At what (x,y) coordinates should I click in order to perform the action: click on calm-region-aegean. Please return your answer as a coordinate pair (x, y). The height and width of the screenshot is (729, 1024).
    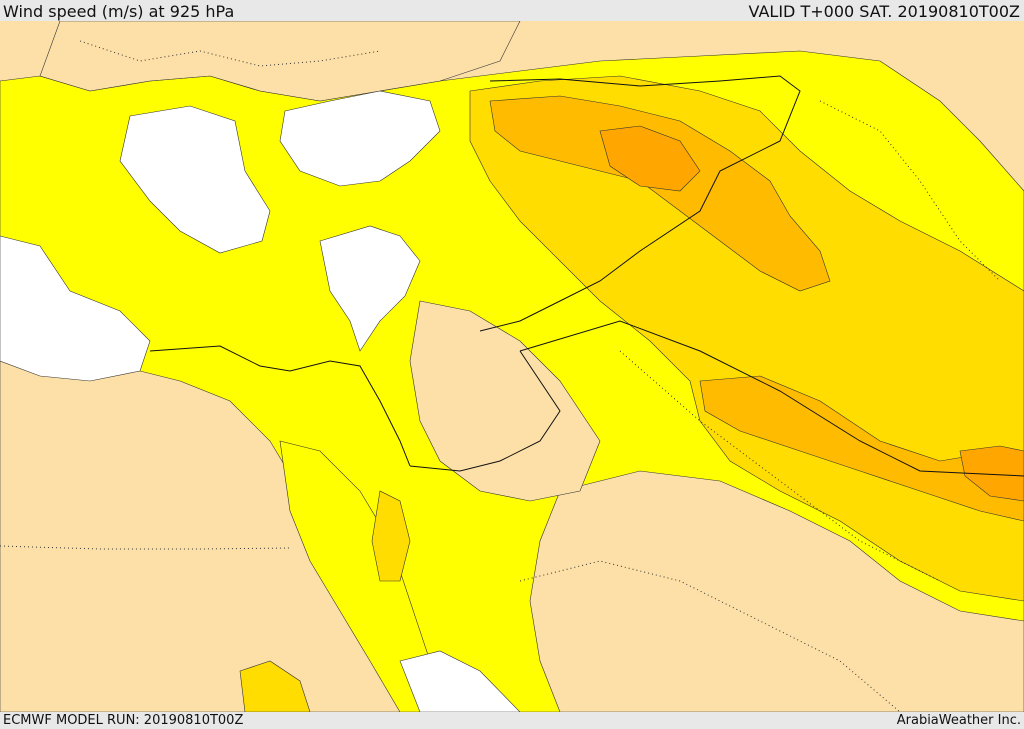
    Looking at the image, I should click on (195, 179).